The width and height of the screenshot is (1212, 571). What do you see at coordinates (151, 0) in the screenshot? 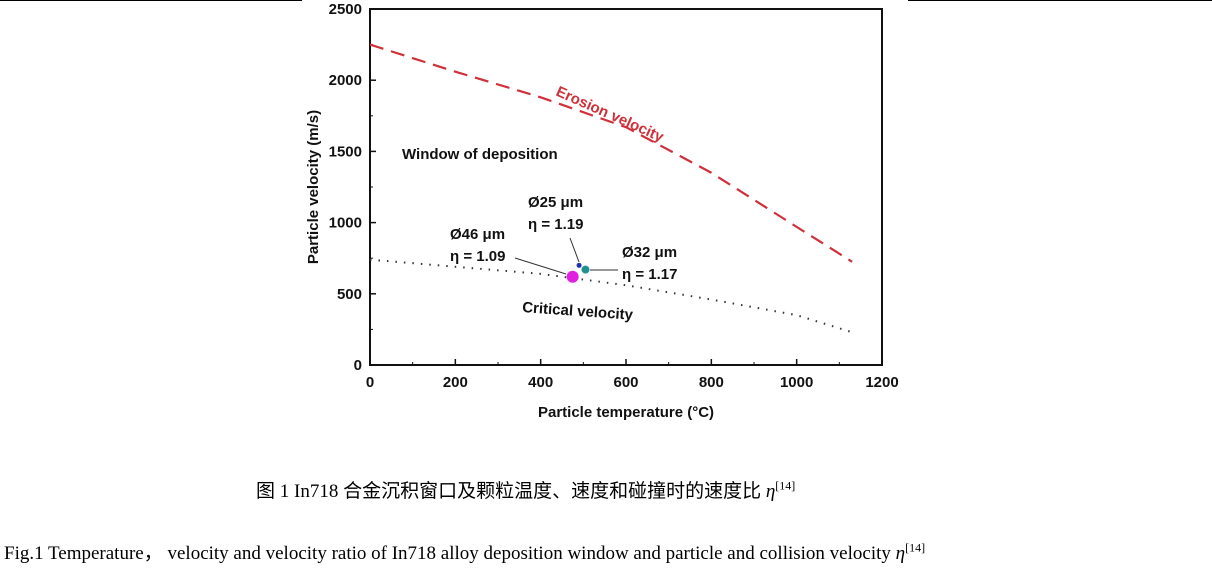
I see `page-rule-left` at bounding box center [151, 0].